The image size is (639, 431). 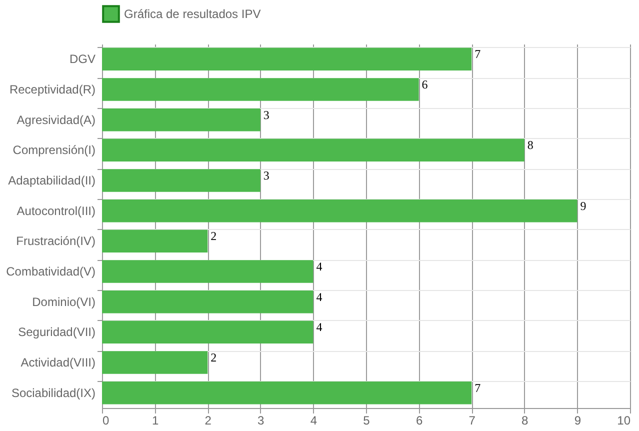 What do you see at coordinates (56, 119) in the screenshot?
I see `y-tick-label: Agresividad(A)` at bounding box center [56, 119].